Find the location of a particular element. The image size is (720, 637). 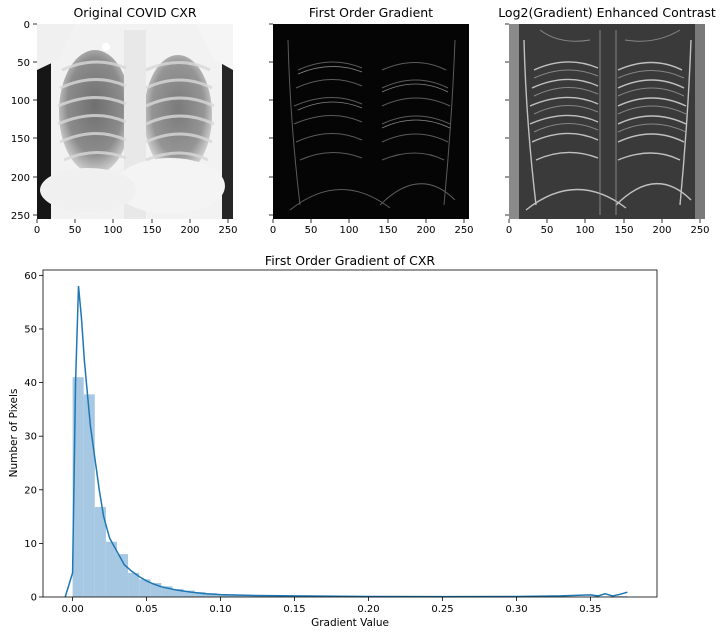

panel1-y-ticks: 0 50 100 150 200 250 is located at coordinates (20, 121).